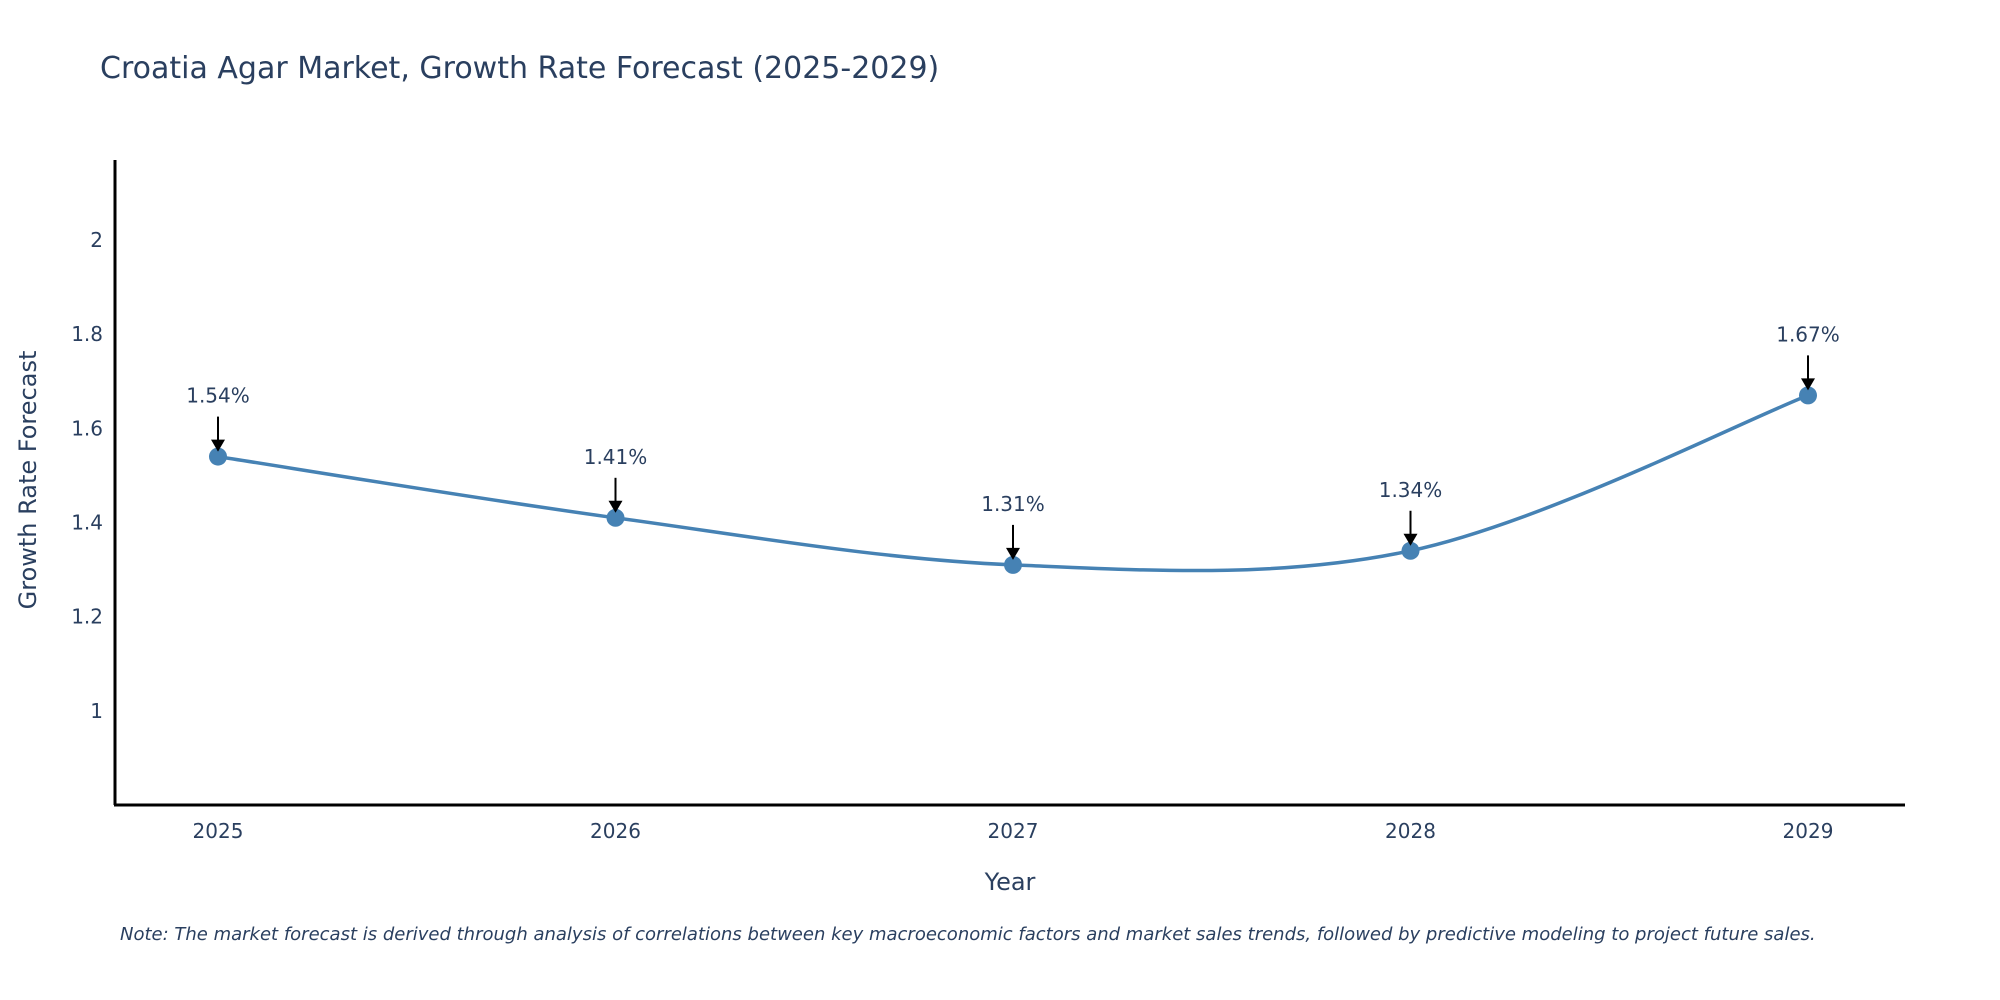 The image size is (2000, 1000). Describe the element at coordinates (1013, 504) in the screenshot. I see `data-label: 1.31%` at that location.